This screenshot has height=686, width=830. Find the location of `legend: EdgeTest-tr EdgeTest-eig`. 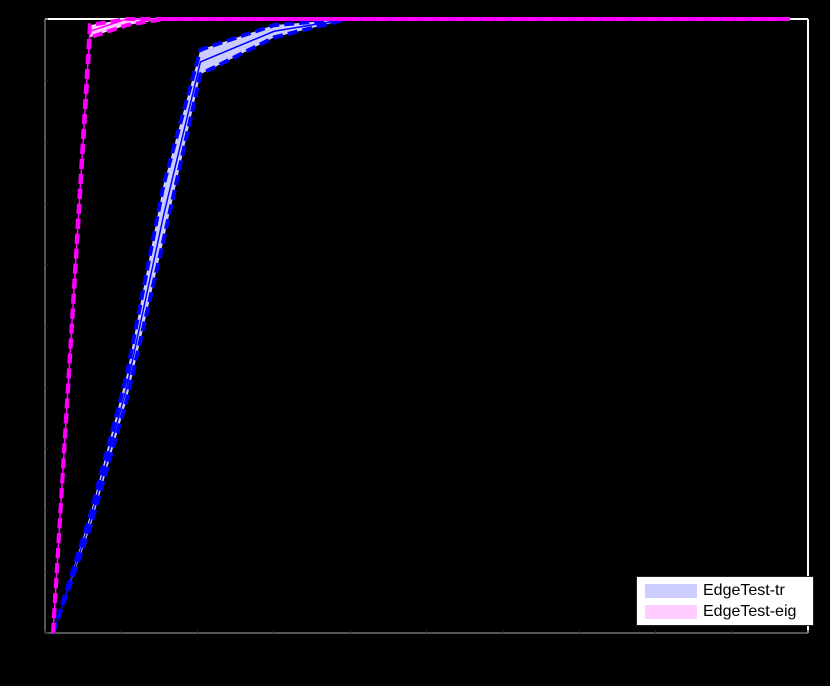

legend: EdgeTest-tr EdgeTest-eig is located at coordinates (725, 601).